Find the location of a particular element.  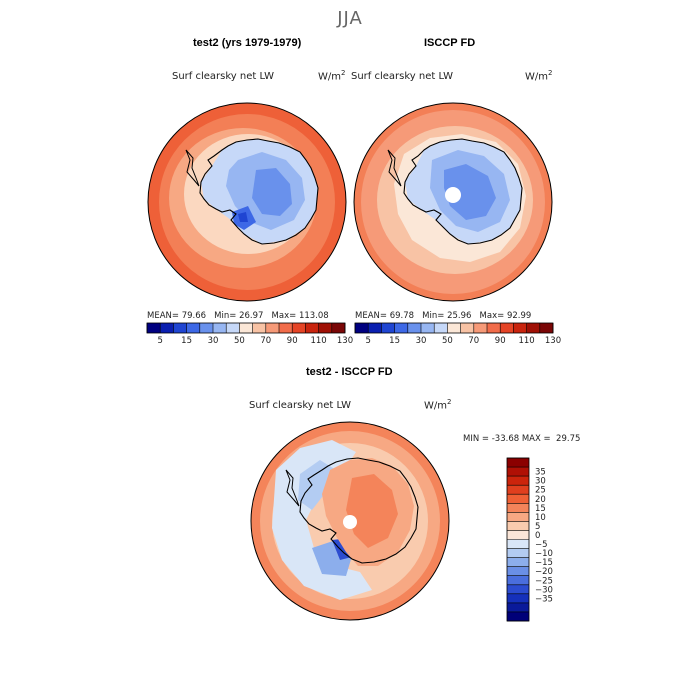

map1-coastline is located at coordinates (259, 191).